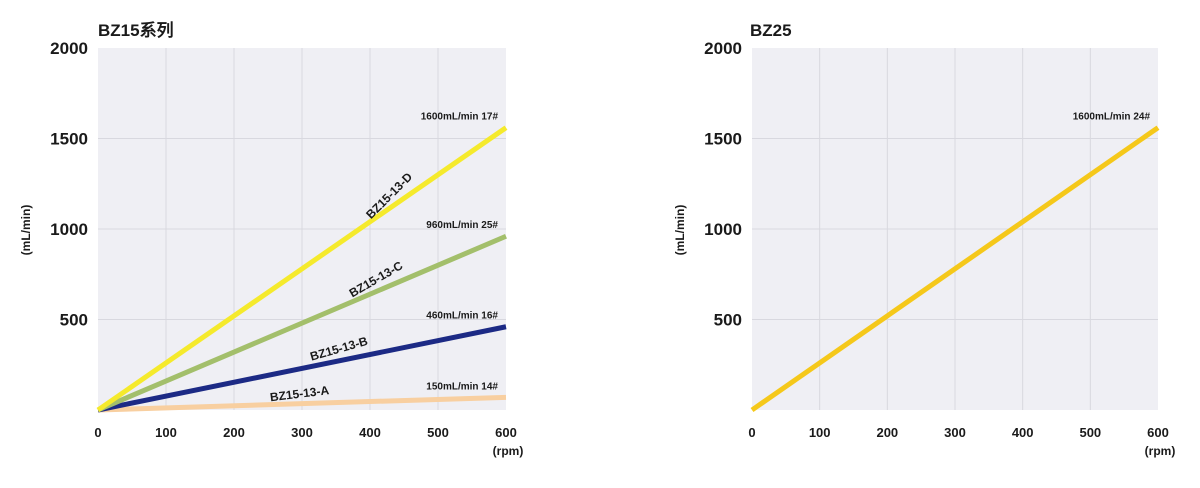 Image resolution: width=1200 pixels, height=488 pixels. Describe the element at coordinates (302, 323) in the screenshot. I see `series-line-bz15-13-c` at that location.